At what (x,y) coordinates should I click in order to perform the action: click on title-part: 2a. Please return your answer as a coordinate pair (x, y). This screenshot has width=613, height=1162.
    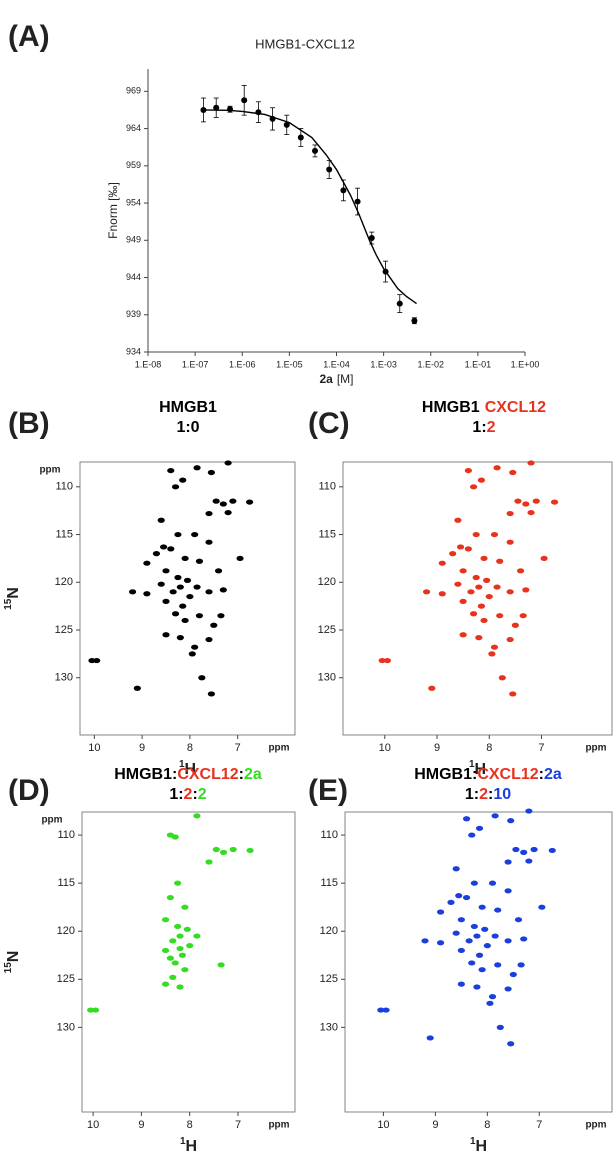
    Looking at the image, I should click on (253, 774).